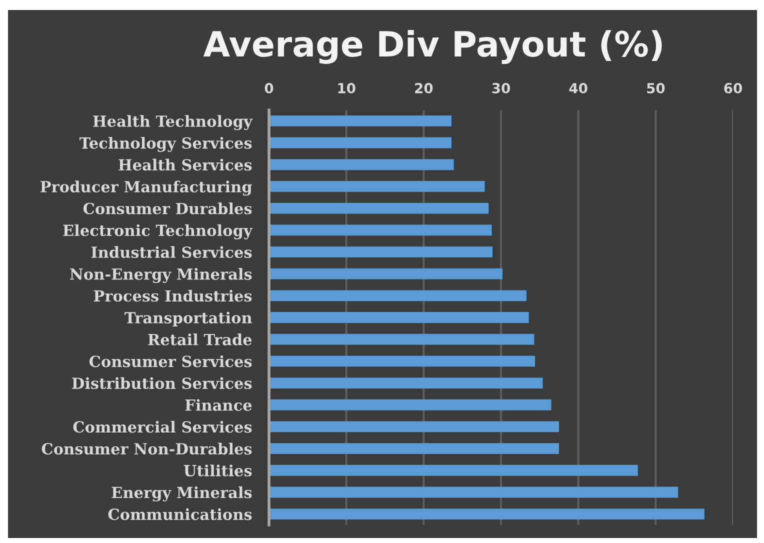 The height and width of the screenshot is (543, 764). Describe the element at coordinates (158, 232) in the screenshot. I see `y-tick-label: Electronic Technology` at that location.